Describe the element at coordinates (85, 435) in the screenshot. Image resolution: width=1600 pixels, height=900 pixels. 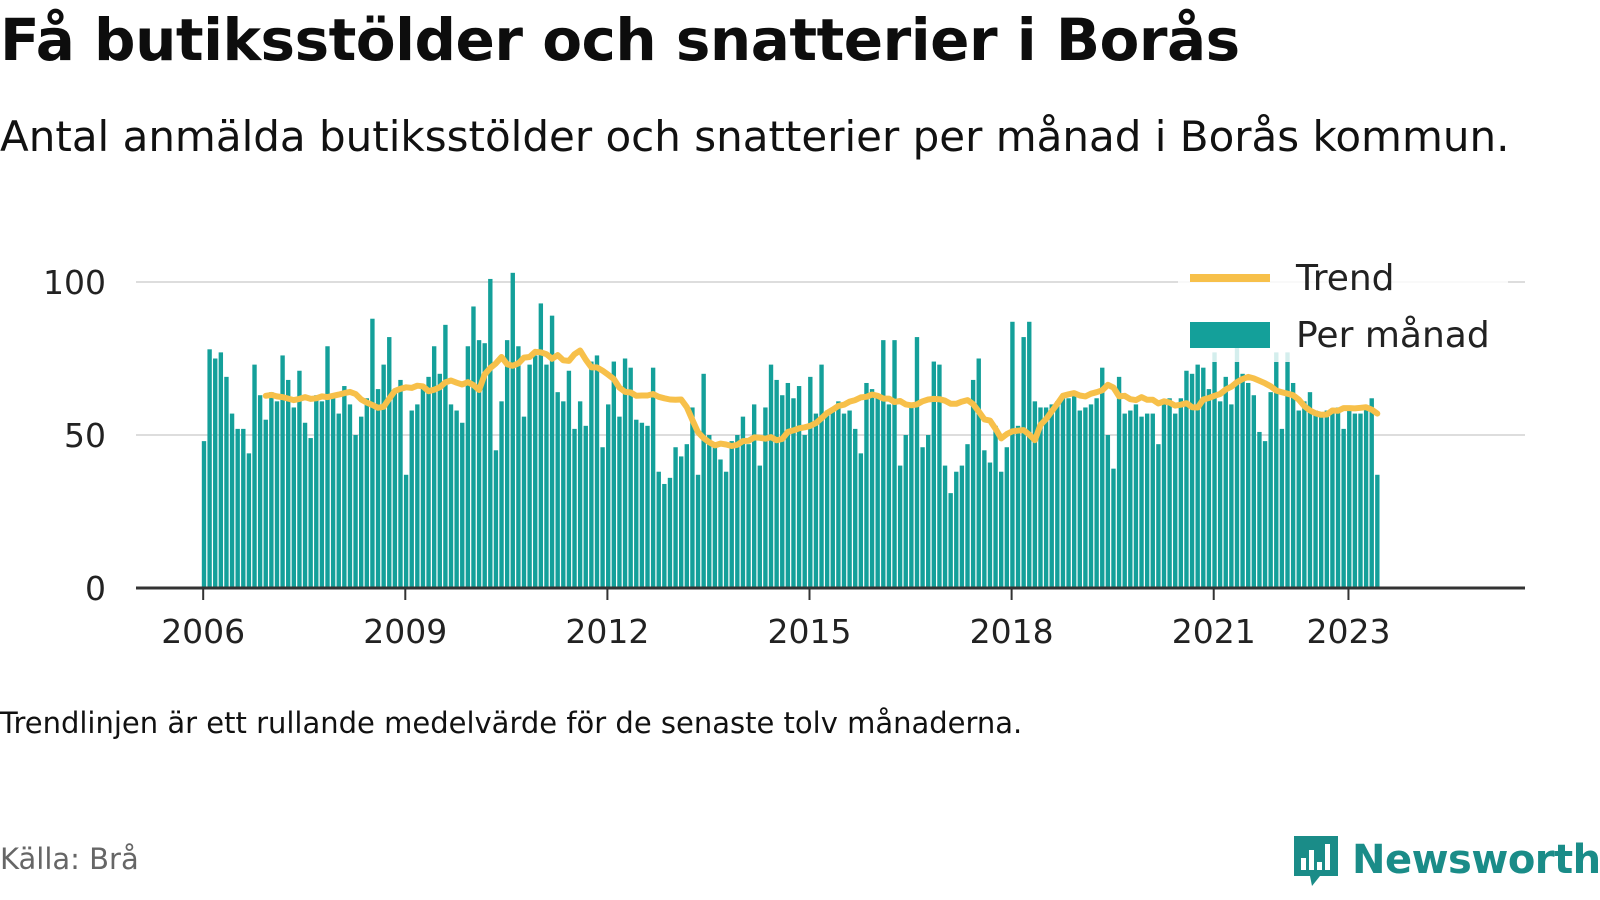
I see `y-tick-label: 50` at that location.